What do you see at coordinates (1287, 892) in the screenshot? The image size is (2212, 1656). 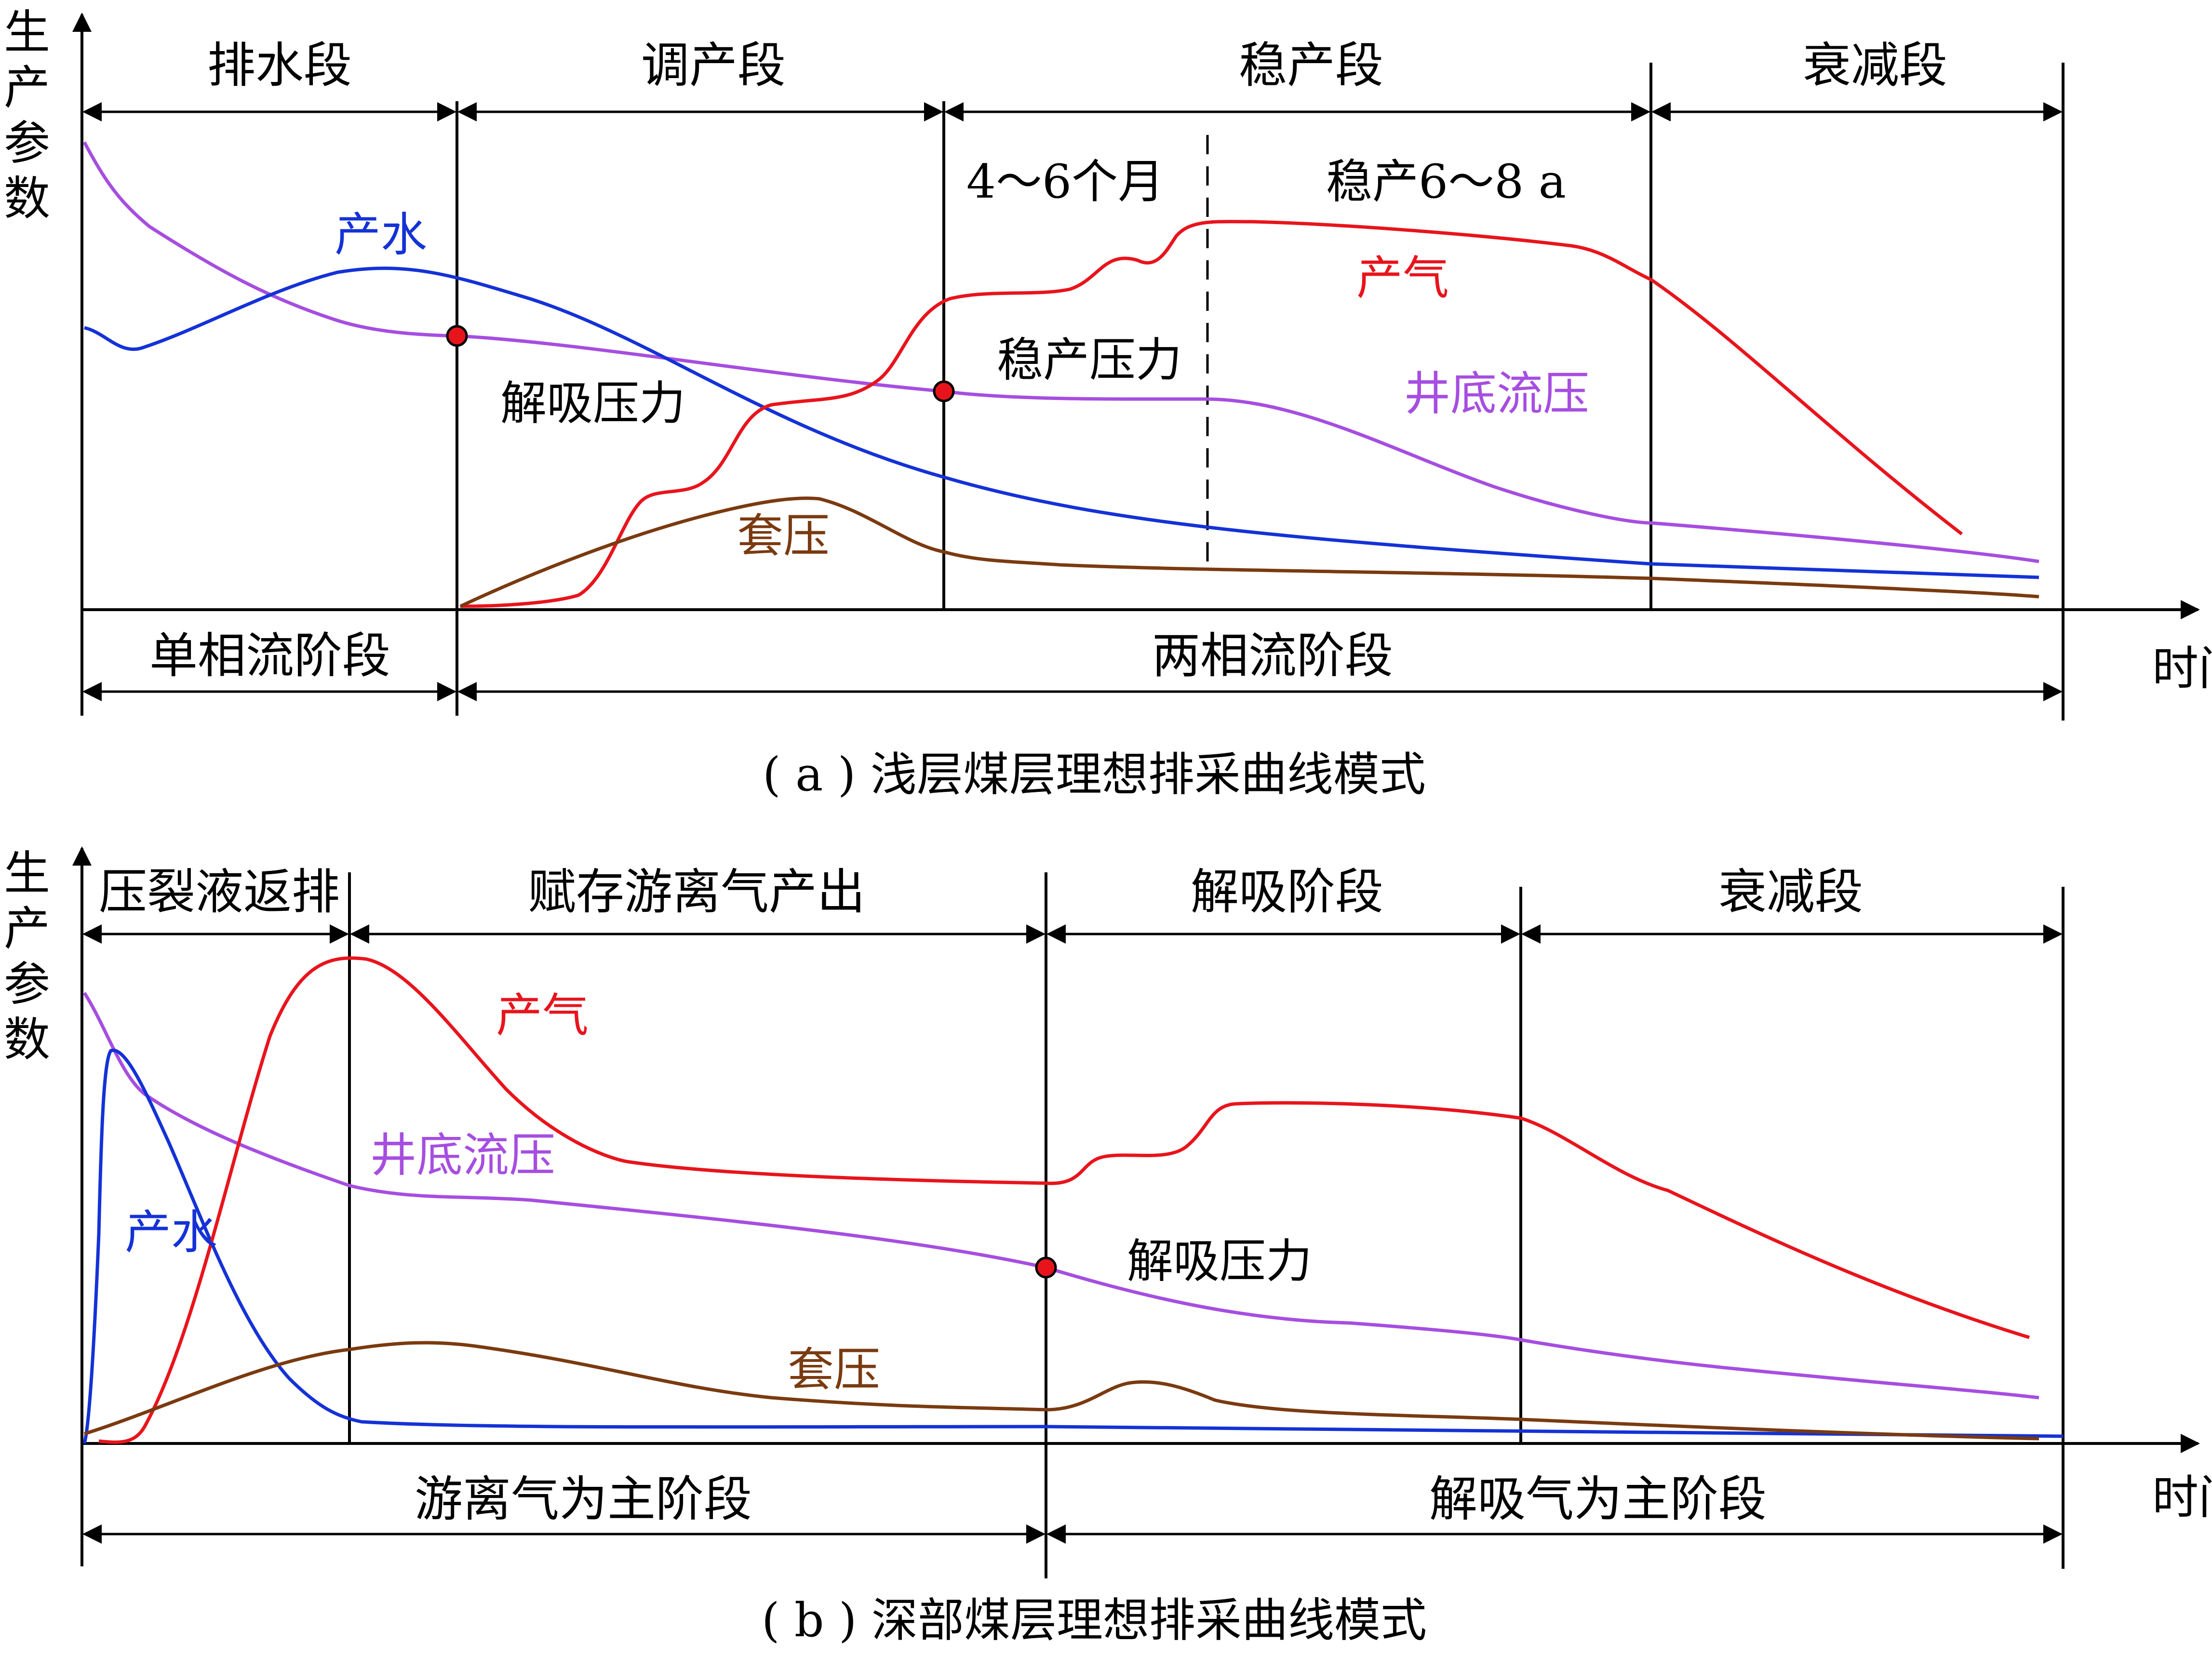 I see `panel-b-stage-label: 解吸阶段` at bounding box center [1287, 892].